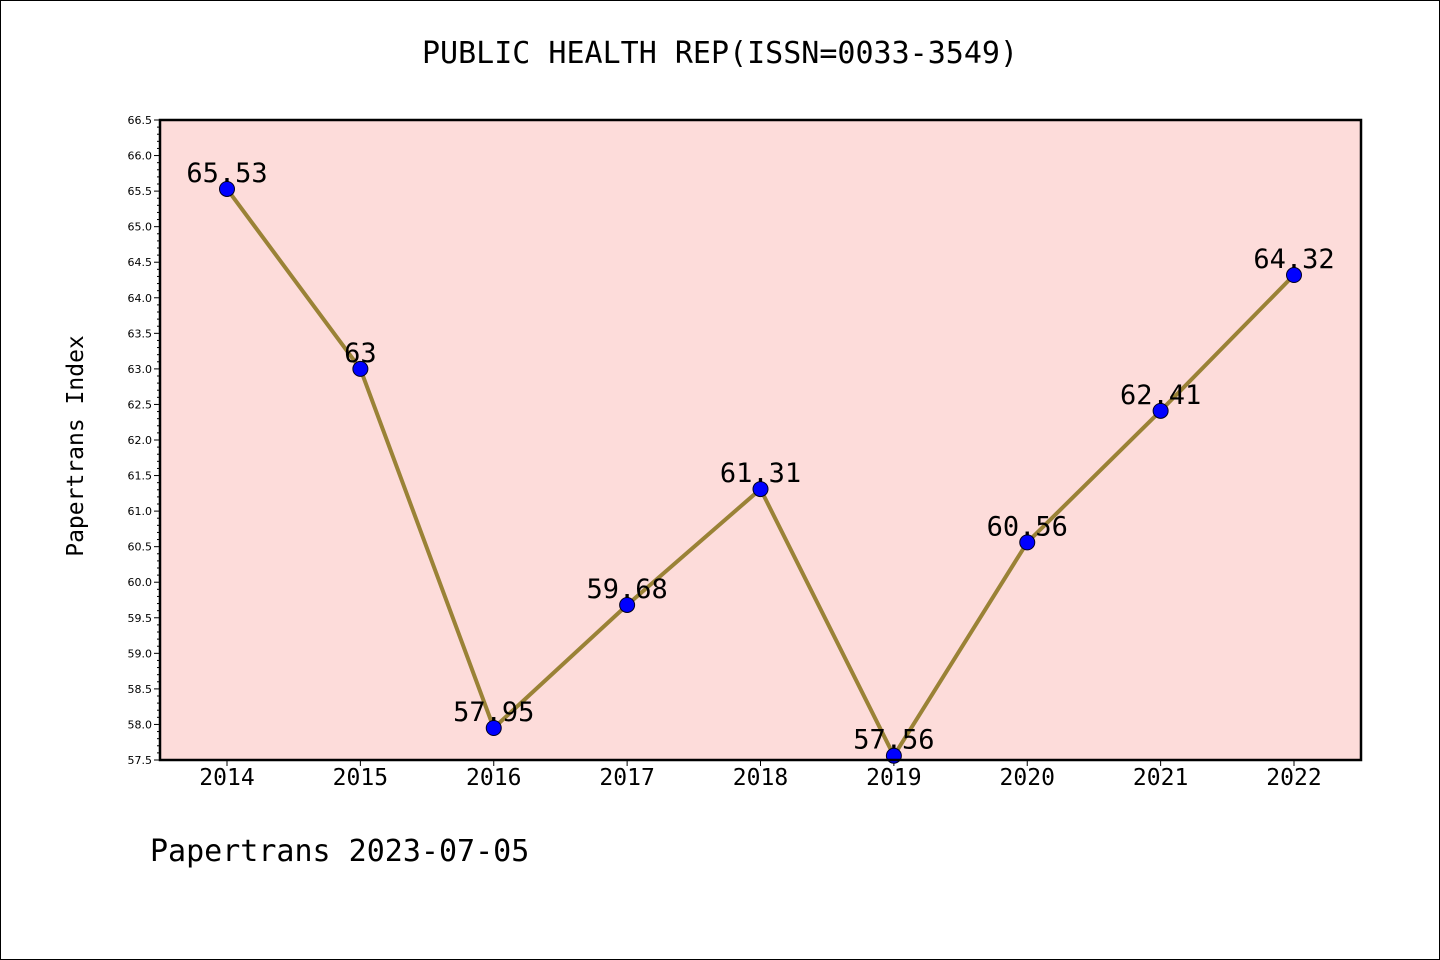  What do you see at coordinates (626, 778) in the screenshot?
I see `x-tick-label: 2017` at bounding box center [626, 778].